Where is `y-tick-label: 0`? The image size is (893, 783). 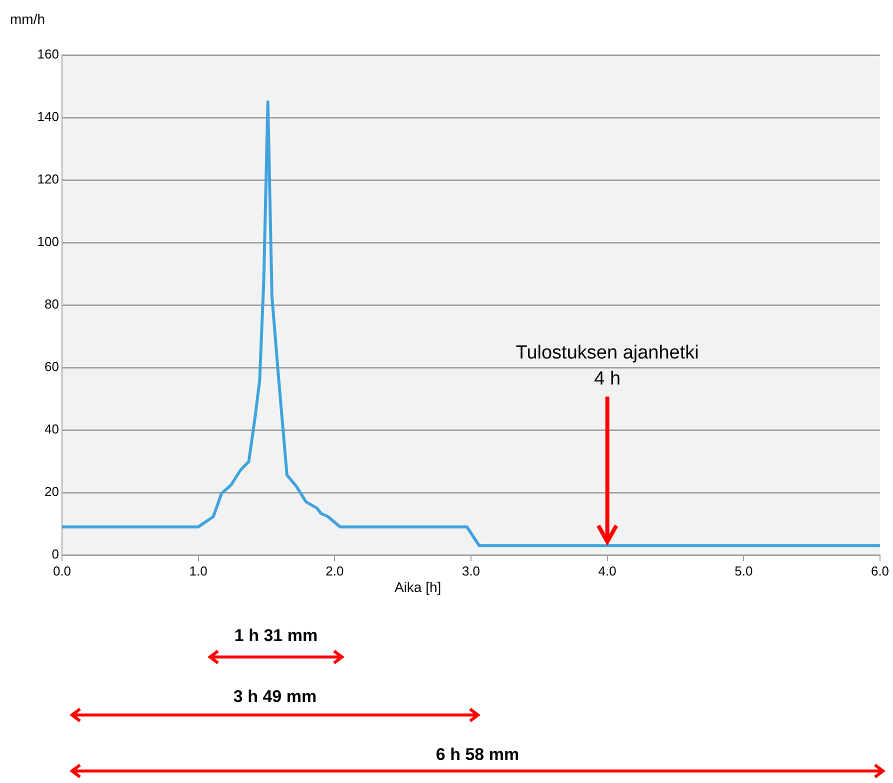
y-tick-label: 0 is located at coordinates (55, 554).